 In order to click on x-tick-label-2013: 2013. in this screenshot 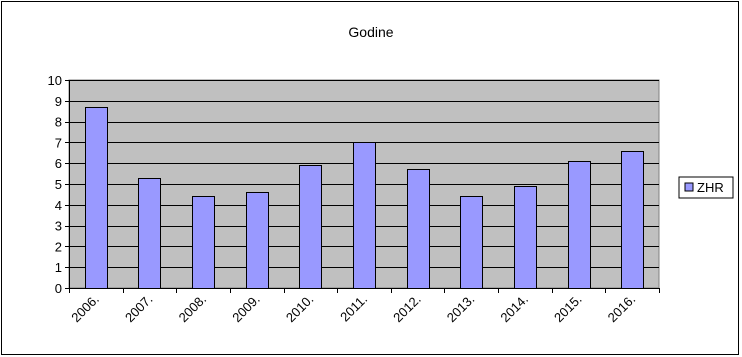, I will do `click(461, 309)`.